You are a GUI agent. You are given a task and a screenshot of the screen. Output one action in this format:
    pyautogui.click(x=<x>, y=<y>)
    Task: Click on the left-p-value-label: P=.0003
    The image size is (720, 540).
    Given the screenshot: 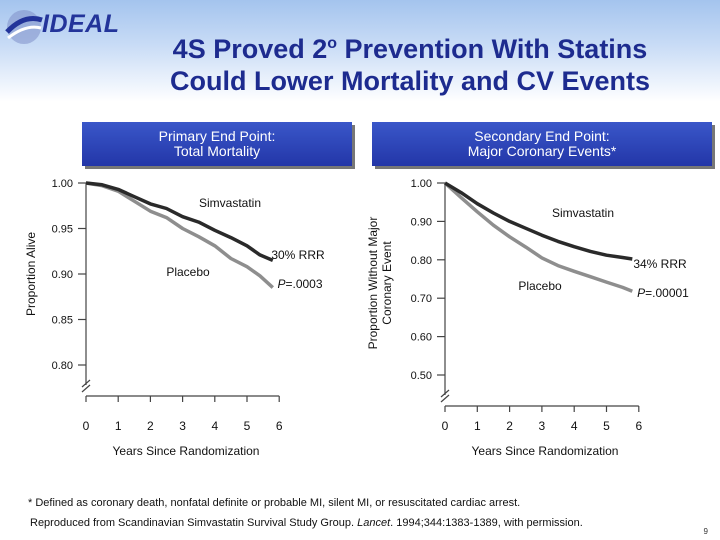 What is the action you would take?
    pyautogui.click(x=299, y=284)
    